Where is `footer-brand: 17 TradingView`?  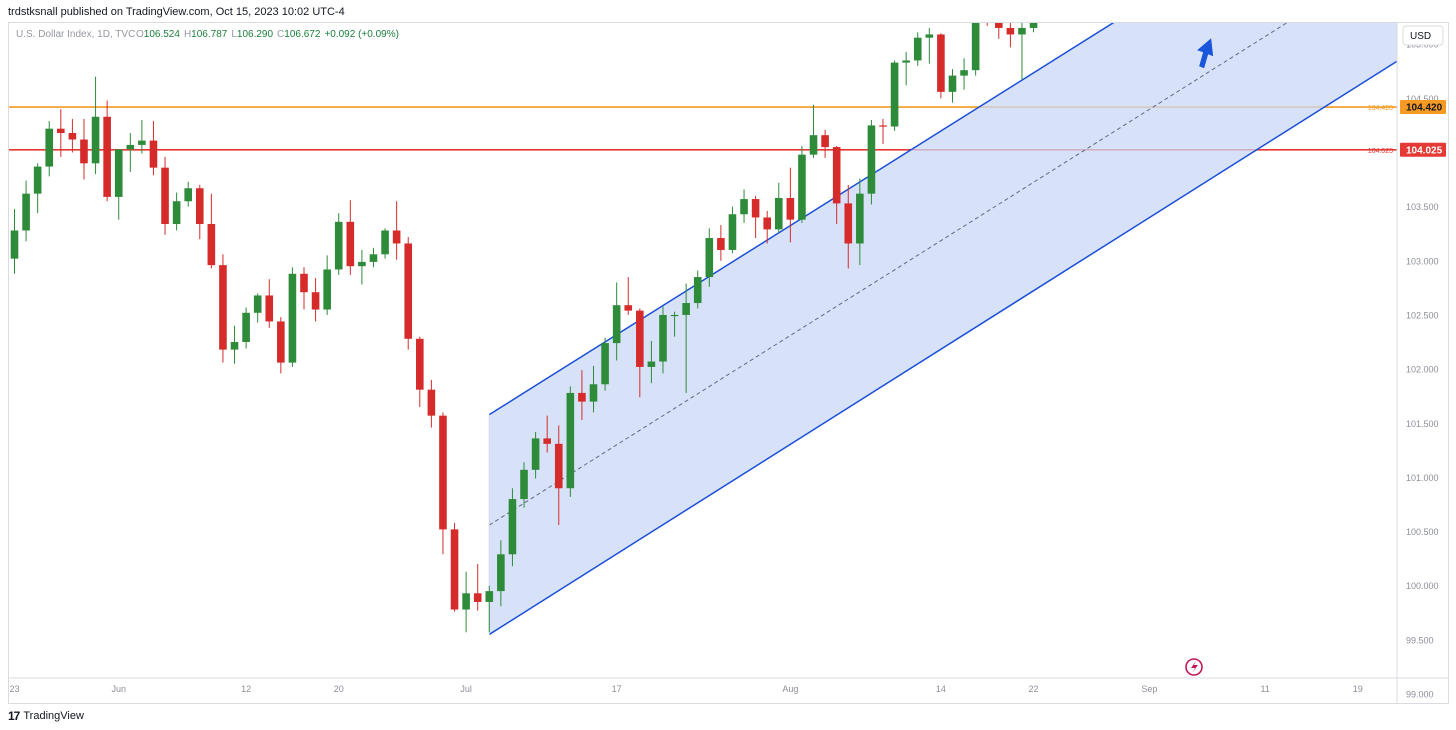
footer-brand: 17 TradingView is located at coordinates (46, 716).